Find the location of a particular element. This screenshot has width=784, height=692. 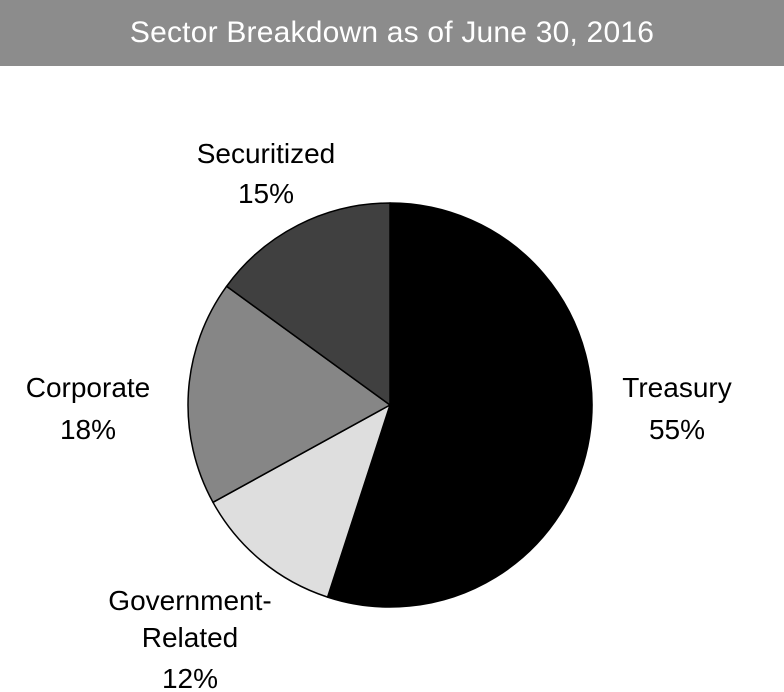

slice-name-treasury: Treasury is located at coordinates (676, 387).